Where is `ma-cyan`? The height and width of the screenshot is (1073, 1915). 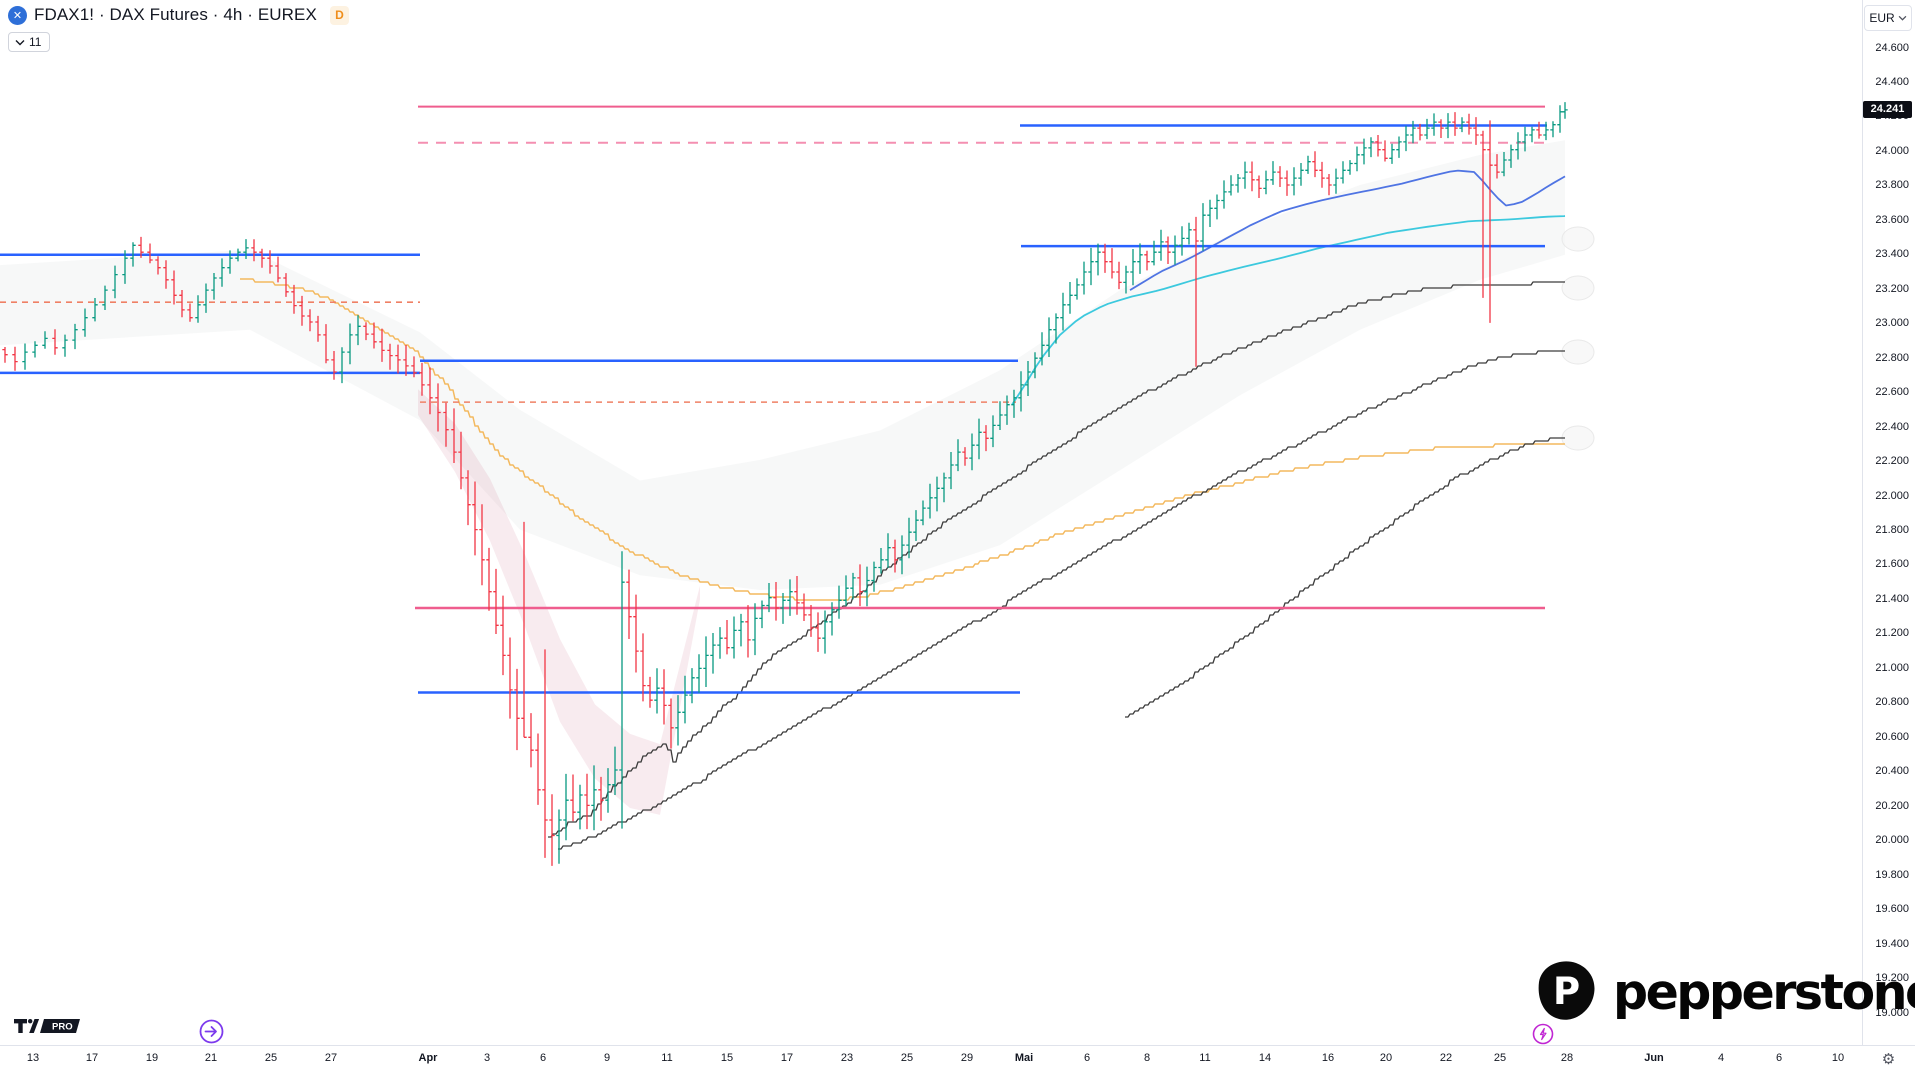 ma-cyan is located at coordinates (1288, 310).